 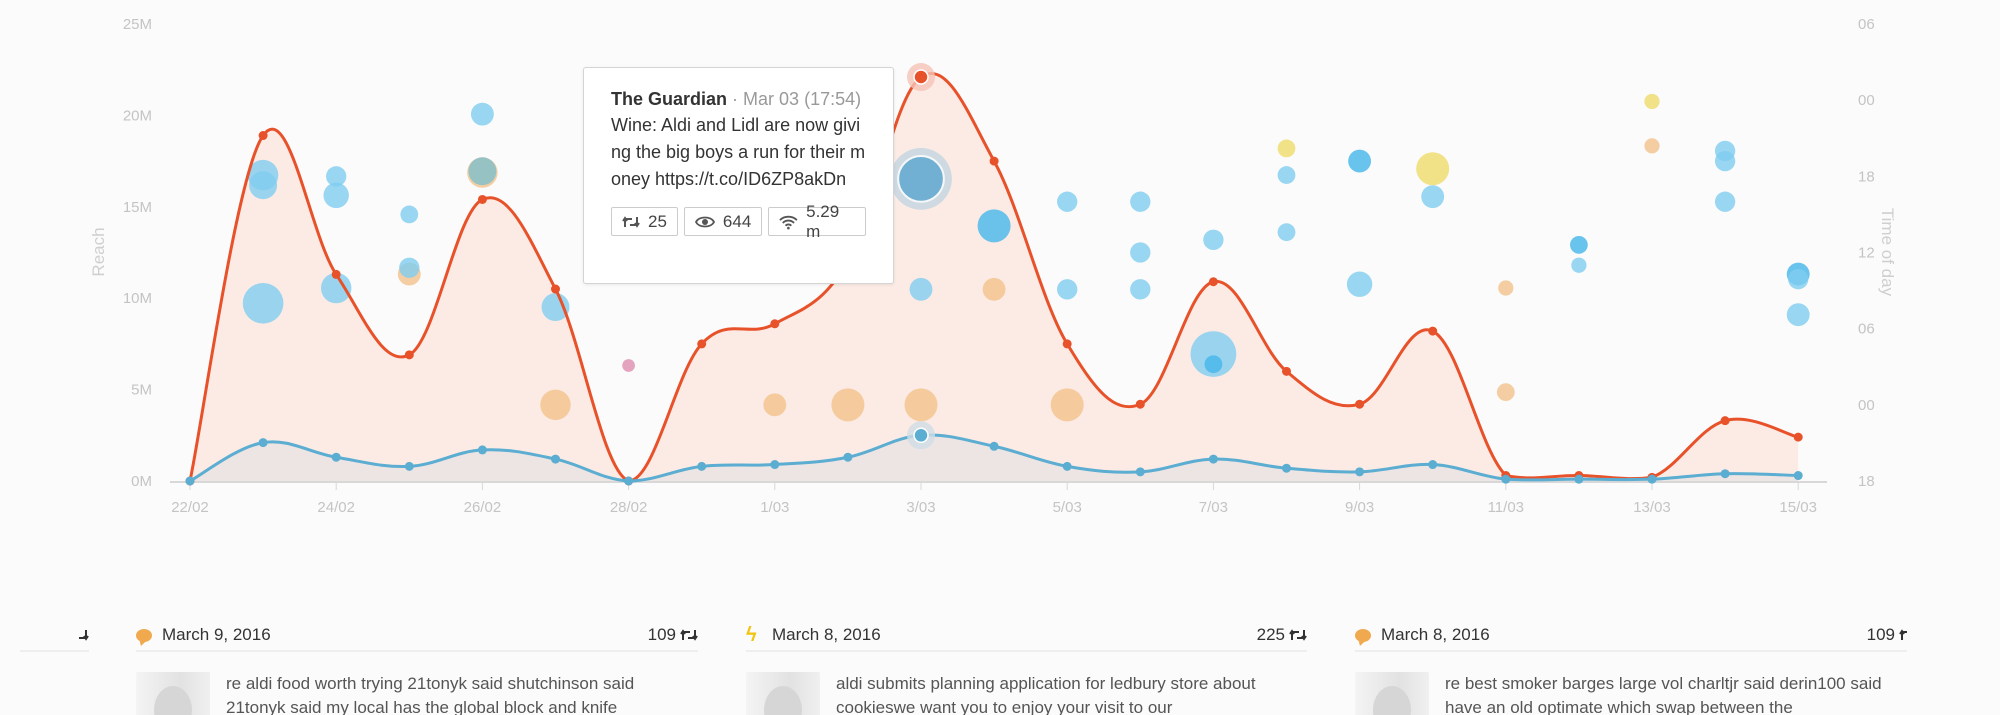 What do you see at coordinates (144, 635) in the screenshot?
I see `comment-icon` at bounding box center [144, 635].